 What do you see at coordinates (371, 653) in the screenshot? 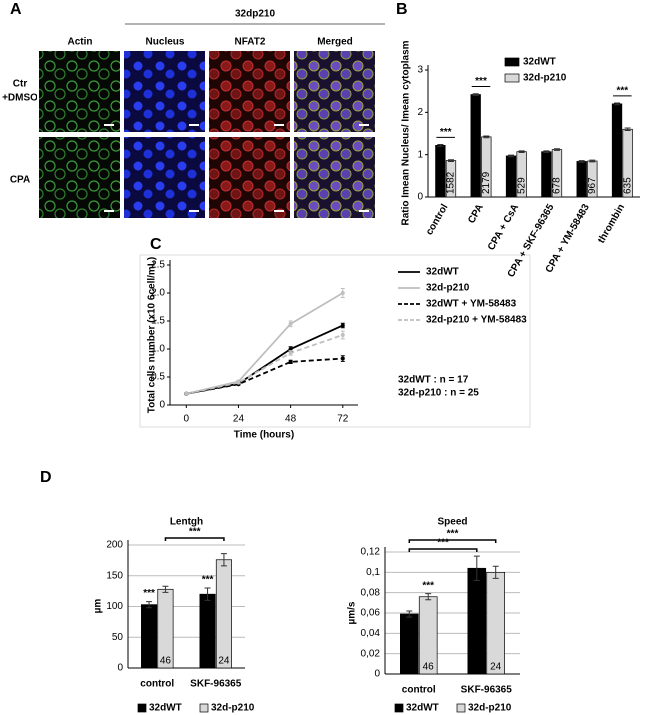
I see `y-tick-label: 0,02` at bounding box center [371, 653].